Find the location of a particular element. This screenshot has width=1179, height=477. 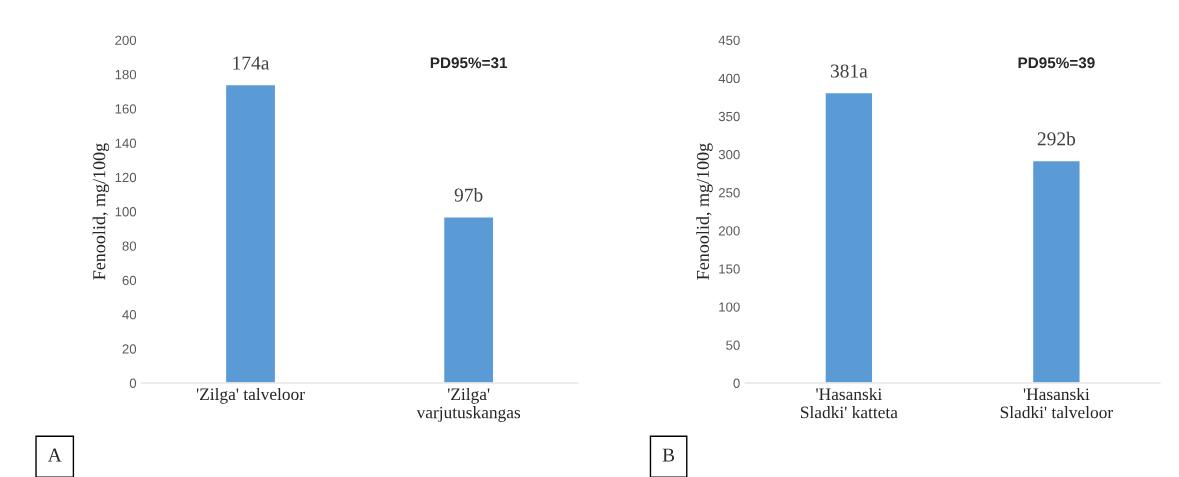

y-tick-label: 400 is located at coordinates (729, 78).